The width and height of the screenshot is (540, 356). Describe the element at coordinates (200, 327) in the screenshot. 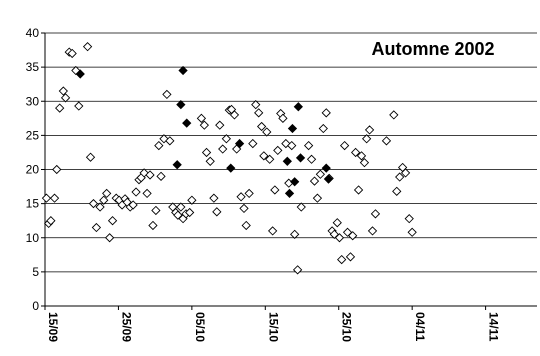

I see `x-tick-label: 05/10` at that location.